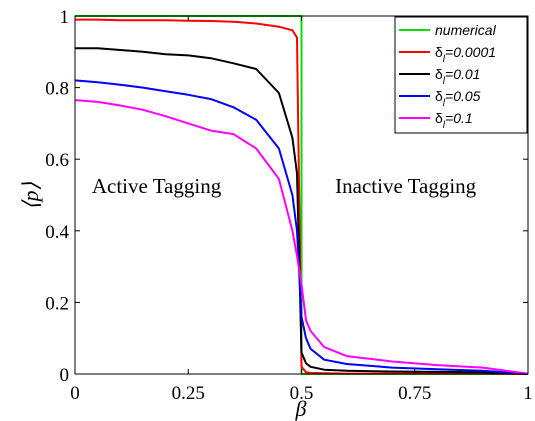  What do you see at coordinates (57, 160) in the screenshot?
I see `y-tick-label-3: 0.6` at bounding box center [57, 160].